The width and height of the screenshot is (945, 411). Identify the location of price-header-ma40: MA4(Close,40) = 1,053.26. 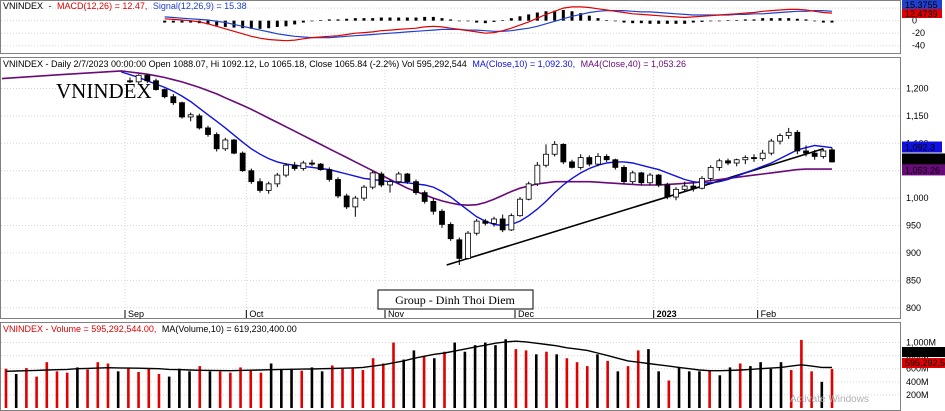
(633, 64).